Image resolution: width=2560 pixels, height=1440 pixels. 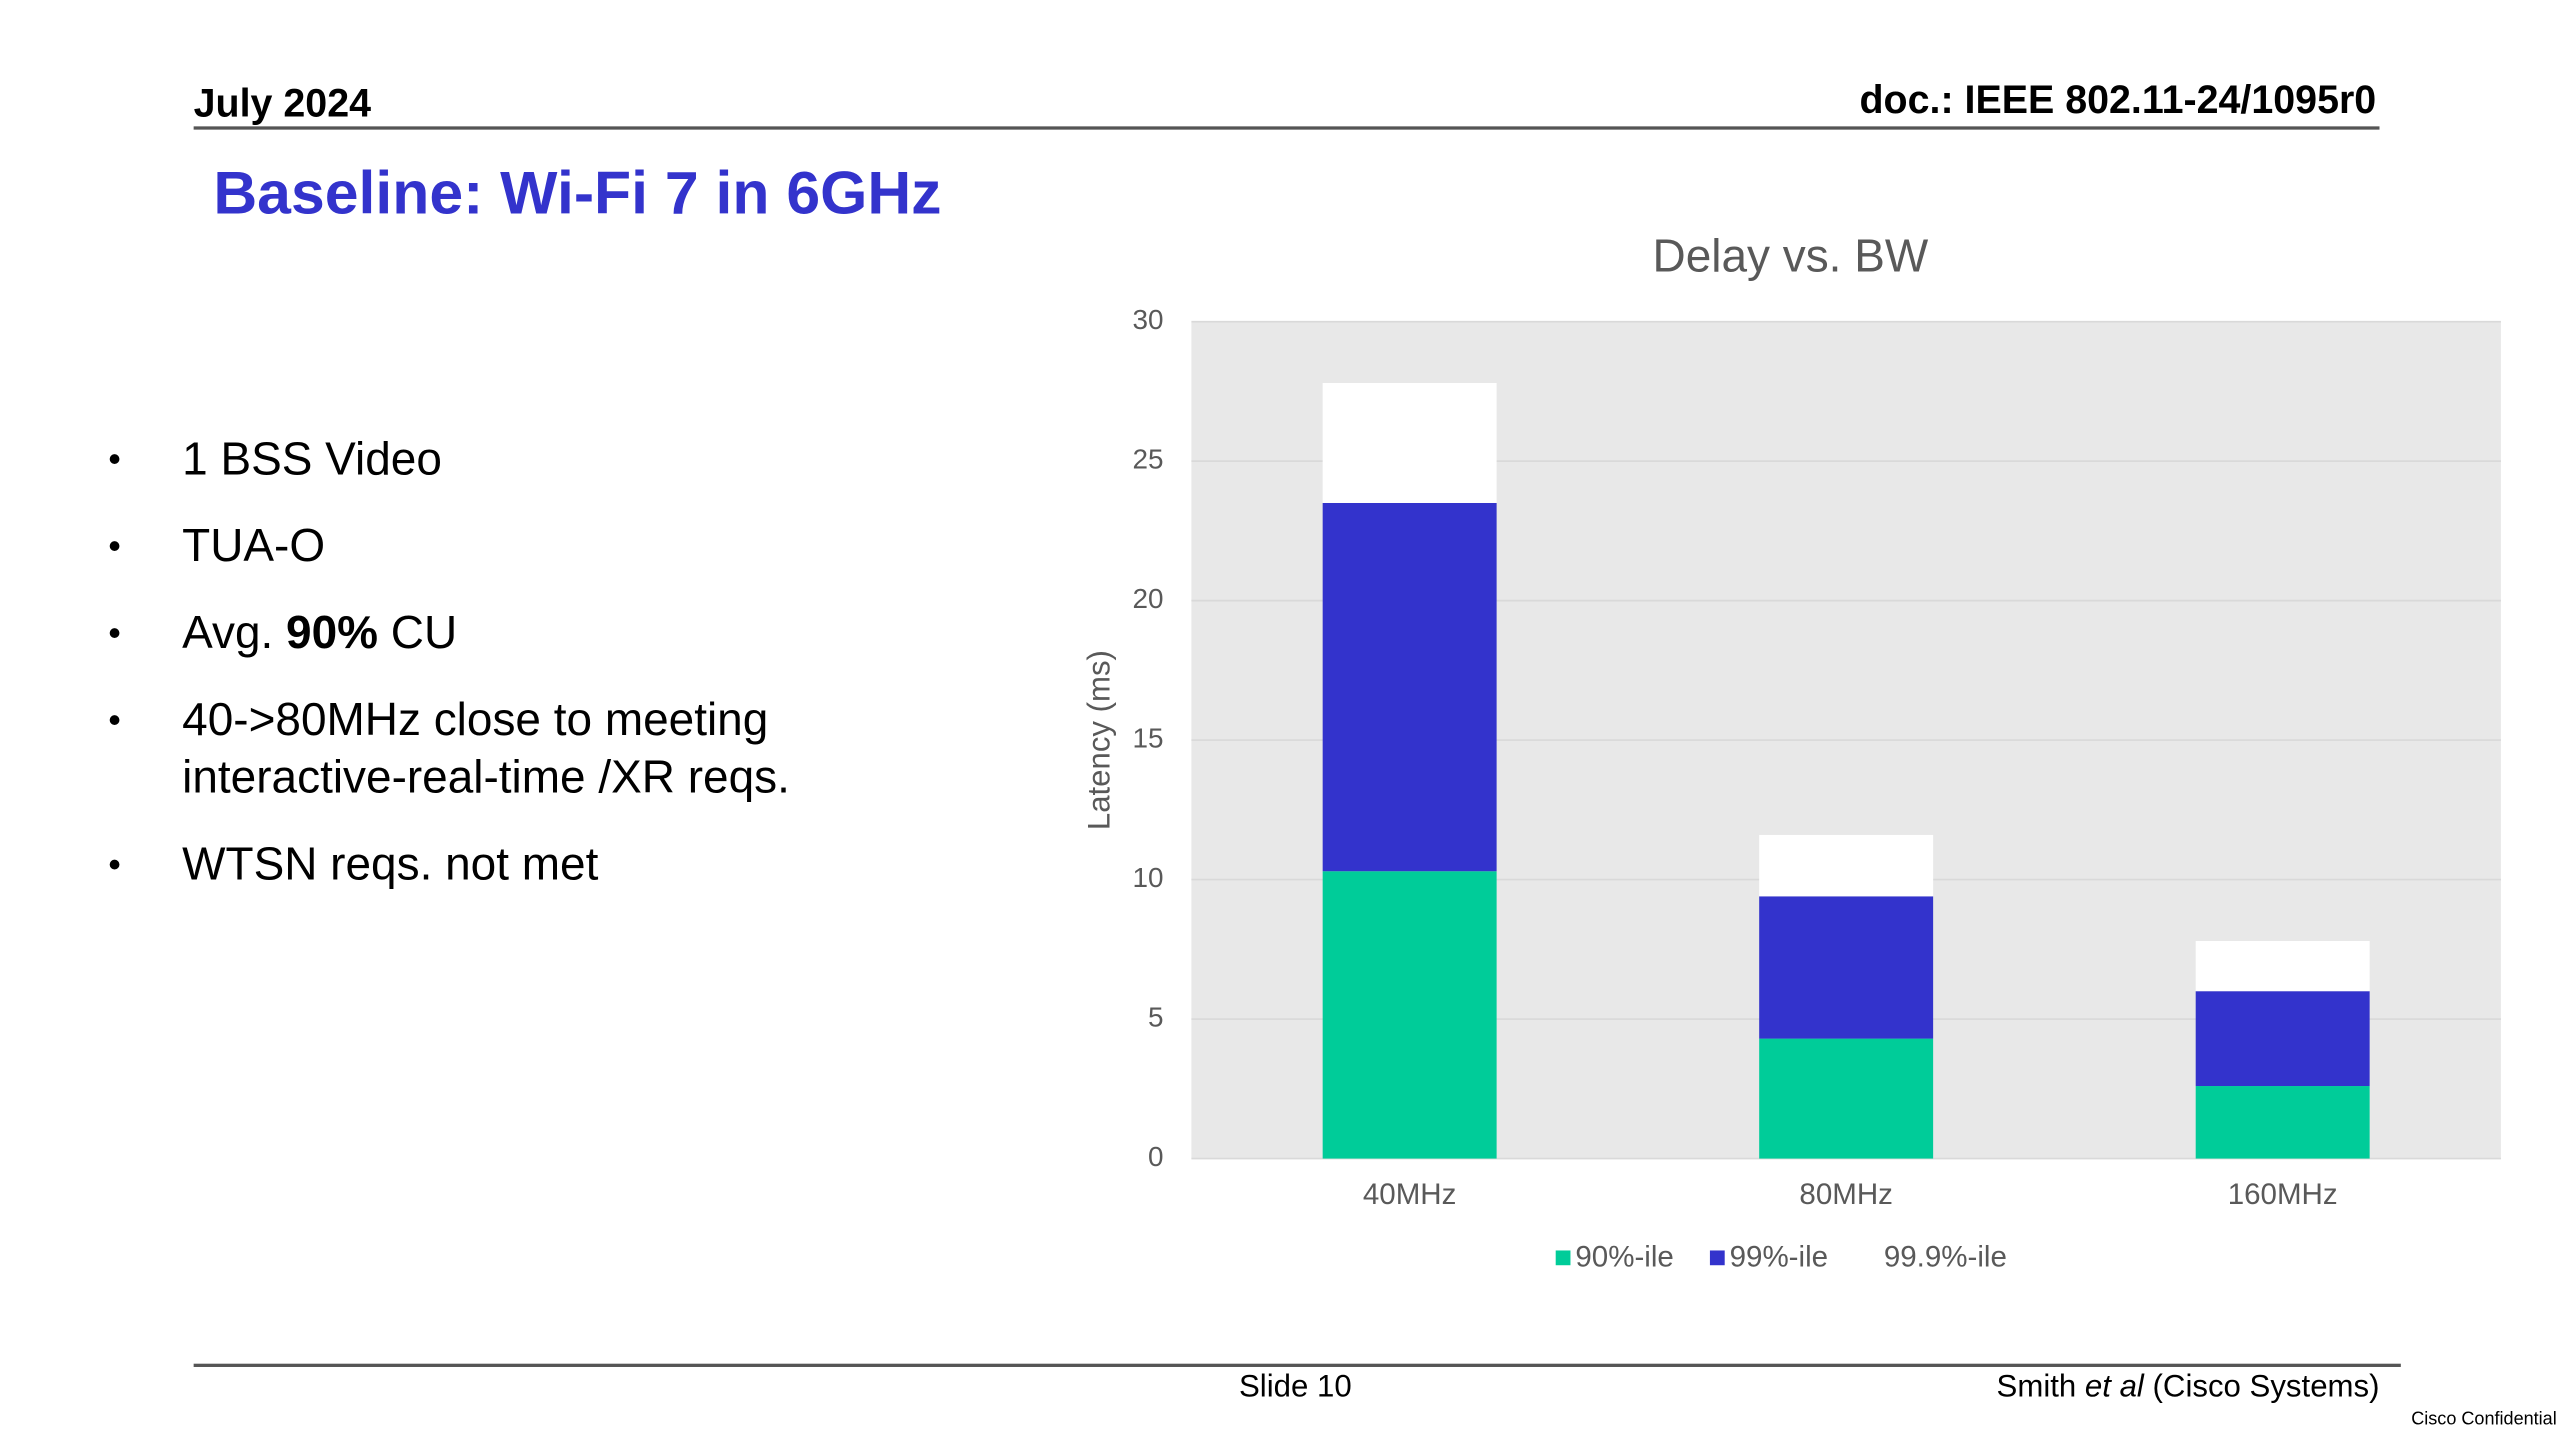 I want to click on y-tick-label: 15, so click(x=1147, y=737).